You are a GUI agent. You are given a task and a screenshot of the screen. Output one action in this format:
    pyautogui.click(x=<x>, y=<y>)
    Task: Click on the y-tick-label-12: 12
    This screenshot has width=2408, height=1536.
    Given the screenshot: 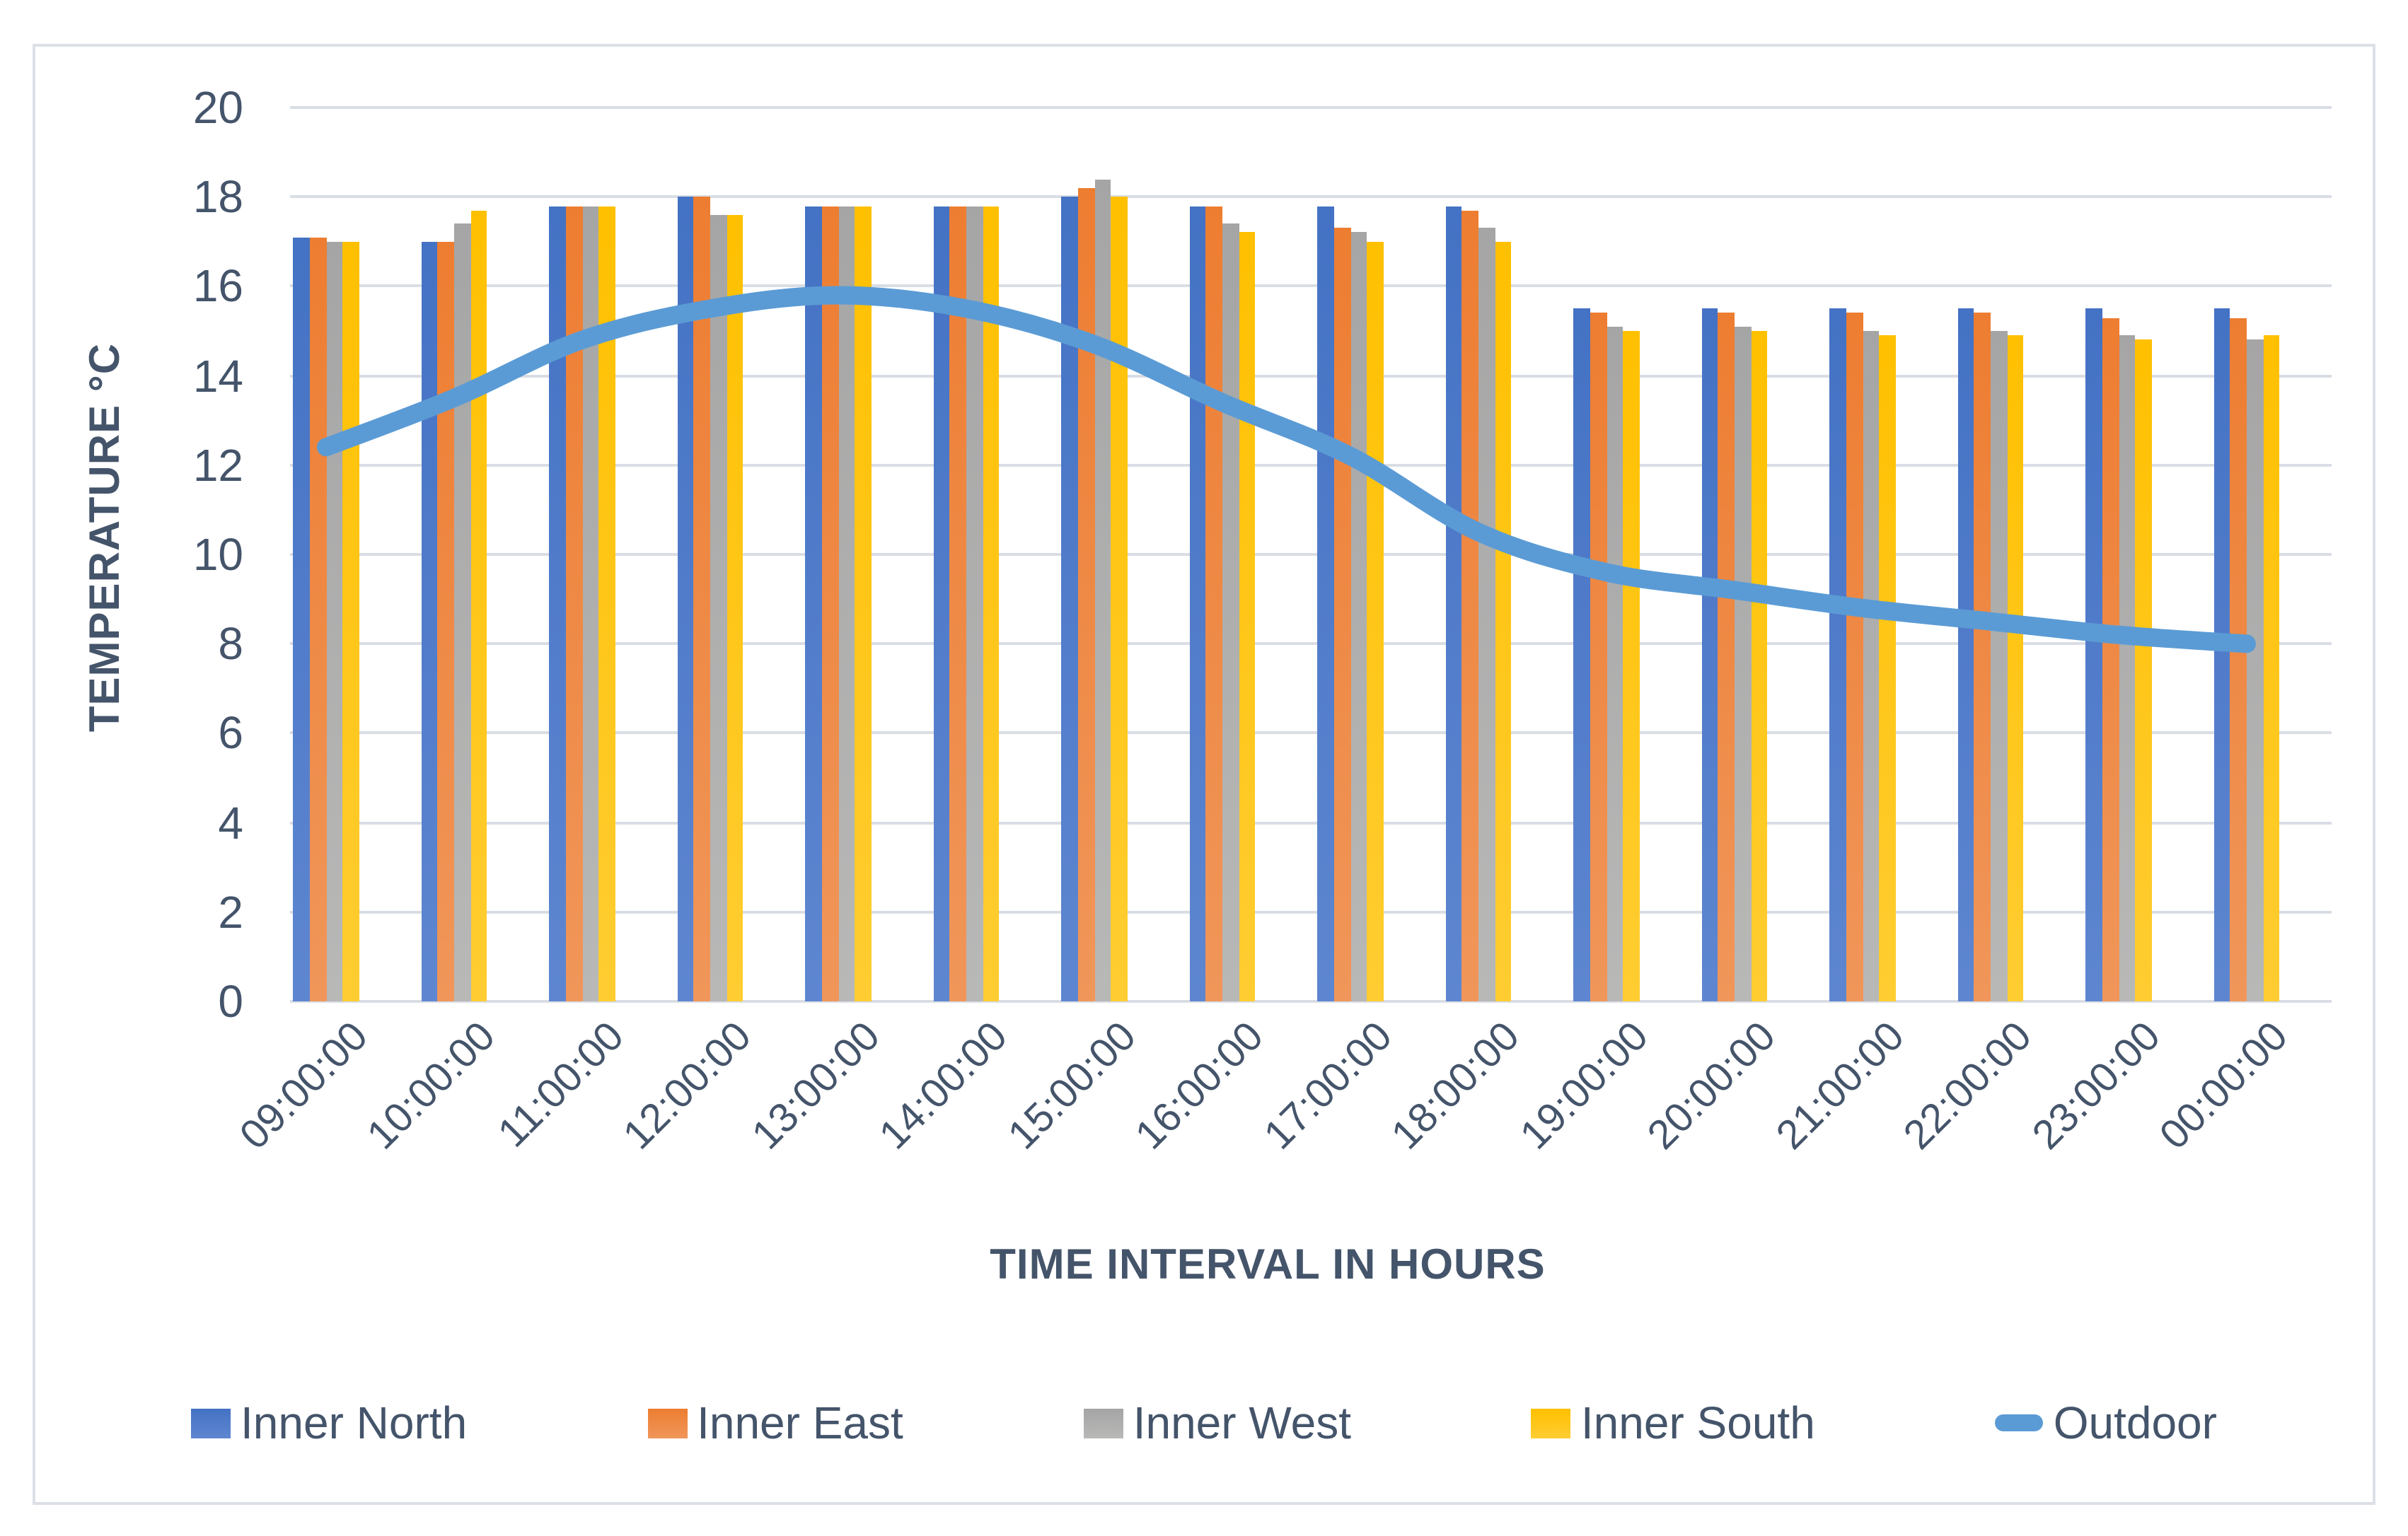 What is the action you would take?
    pyautogui.click(x=217, y=465)
    